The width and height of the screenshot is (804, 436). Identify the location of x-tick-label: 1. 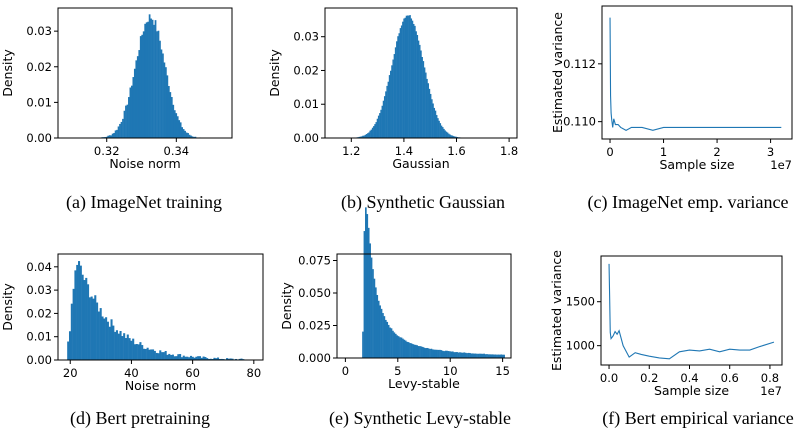
(663, 152).